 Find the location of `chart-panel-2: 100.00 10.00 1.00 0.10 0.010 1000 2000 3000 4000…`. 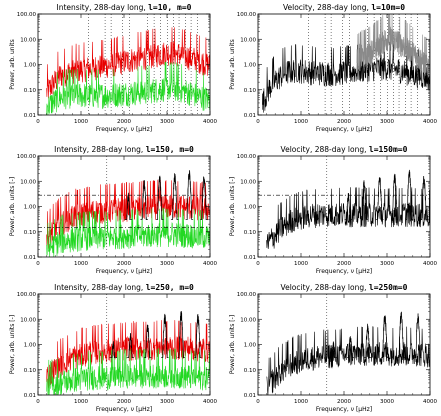

chart-panel-2: 100.00 10.00 1.00 0.10 0.010 1000 2000 3000 4000… is located at coordinates (333, 68).